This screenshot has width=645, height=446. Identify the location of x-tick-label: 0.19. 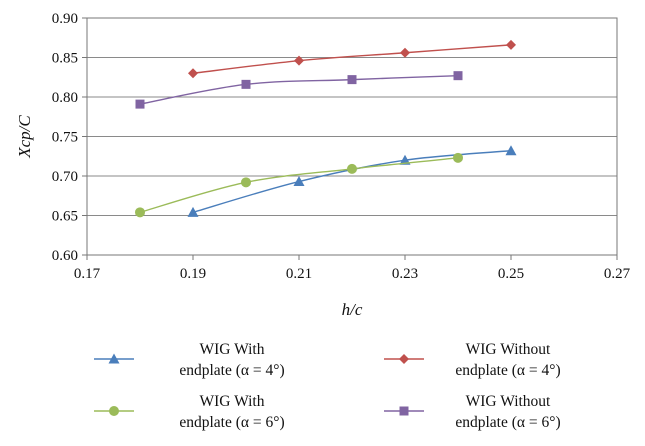
(193, 274).